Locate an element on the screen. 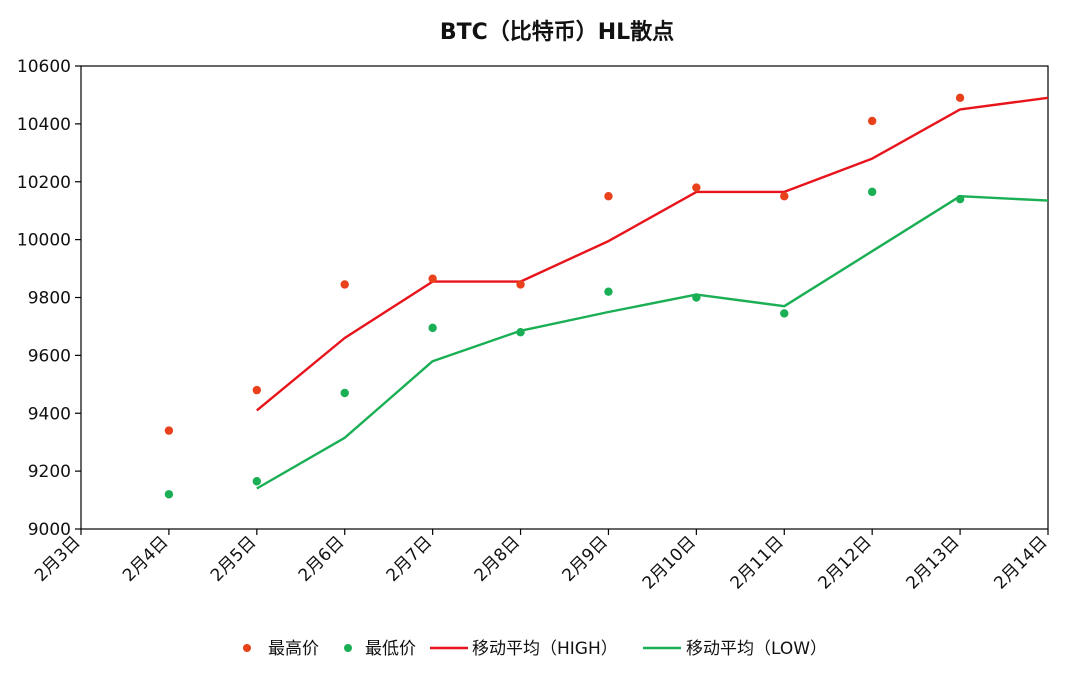 The image size is (1080, 675). x-tick-label: 2月10日 is located at coordinates (669, 562).